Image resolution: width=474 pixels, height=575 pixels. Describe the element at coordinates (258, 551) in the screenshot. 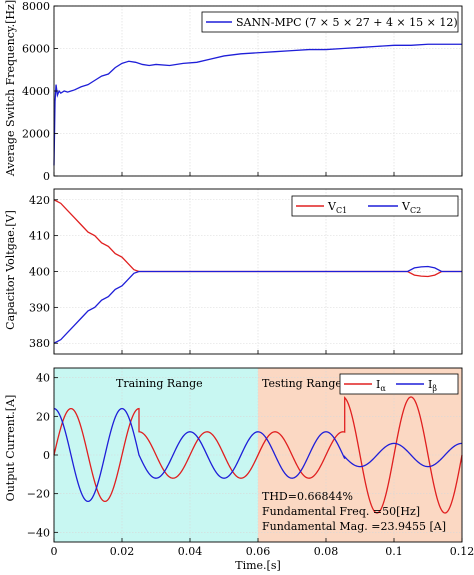

I see `x-tick-label: 0.06` at that location.